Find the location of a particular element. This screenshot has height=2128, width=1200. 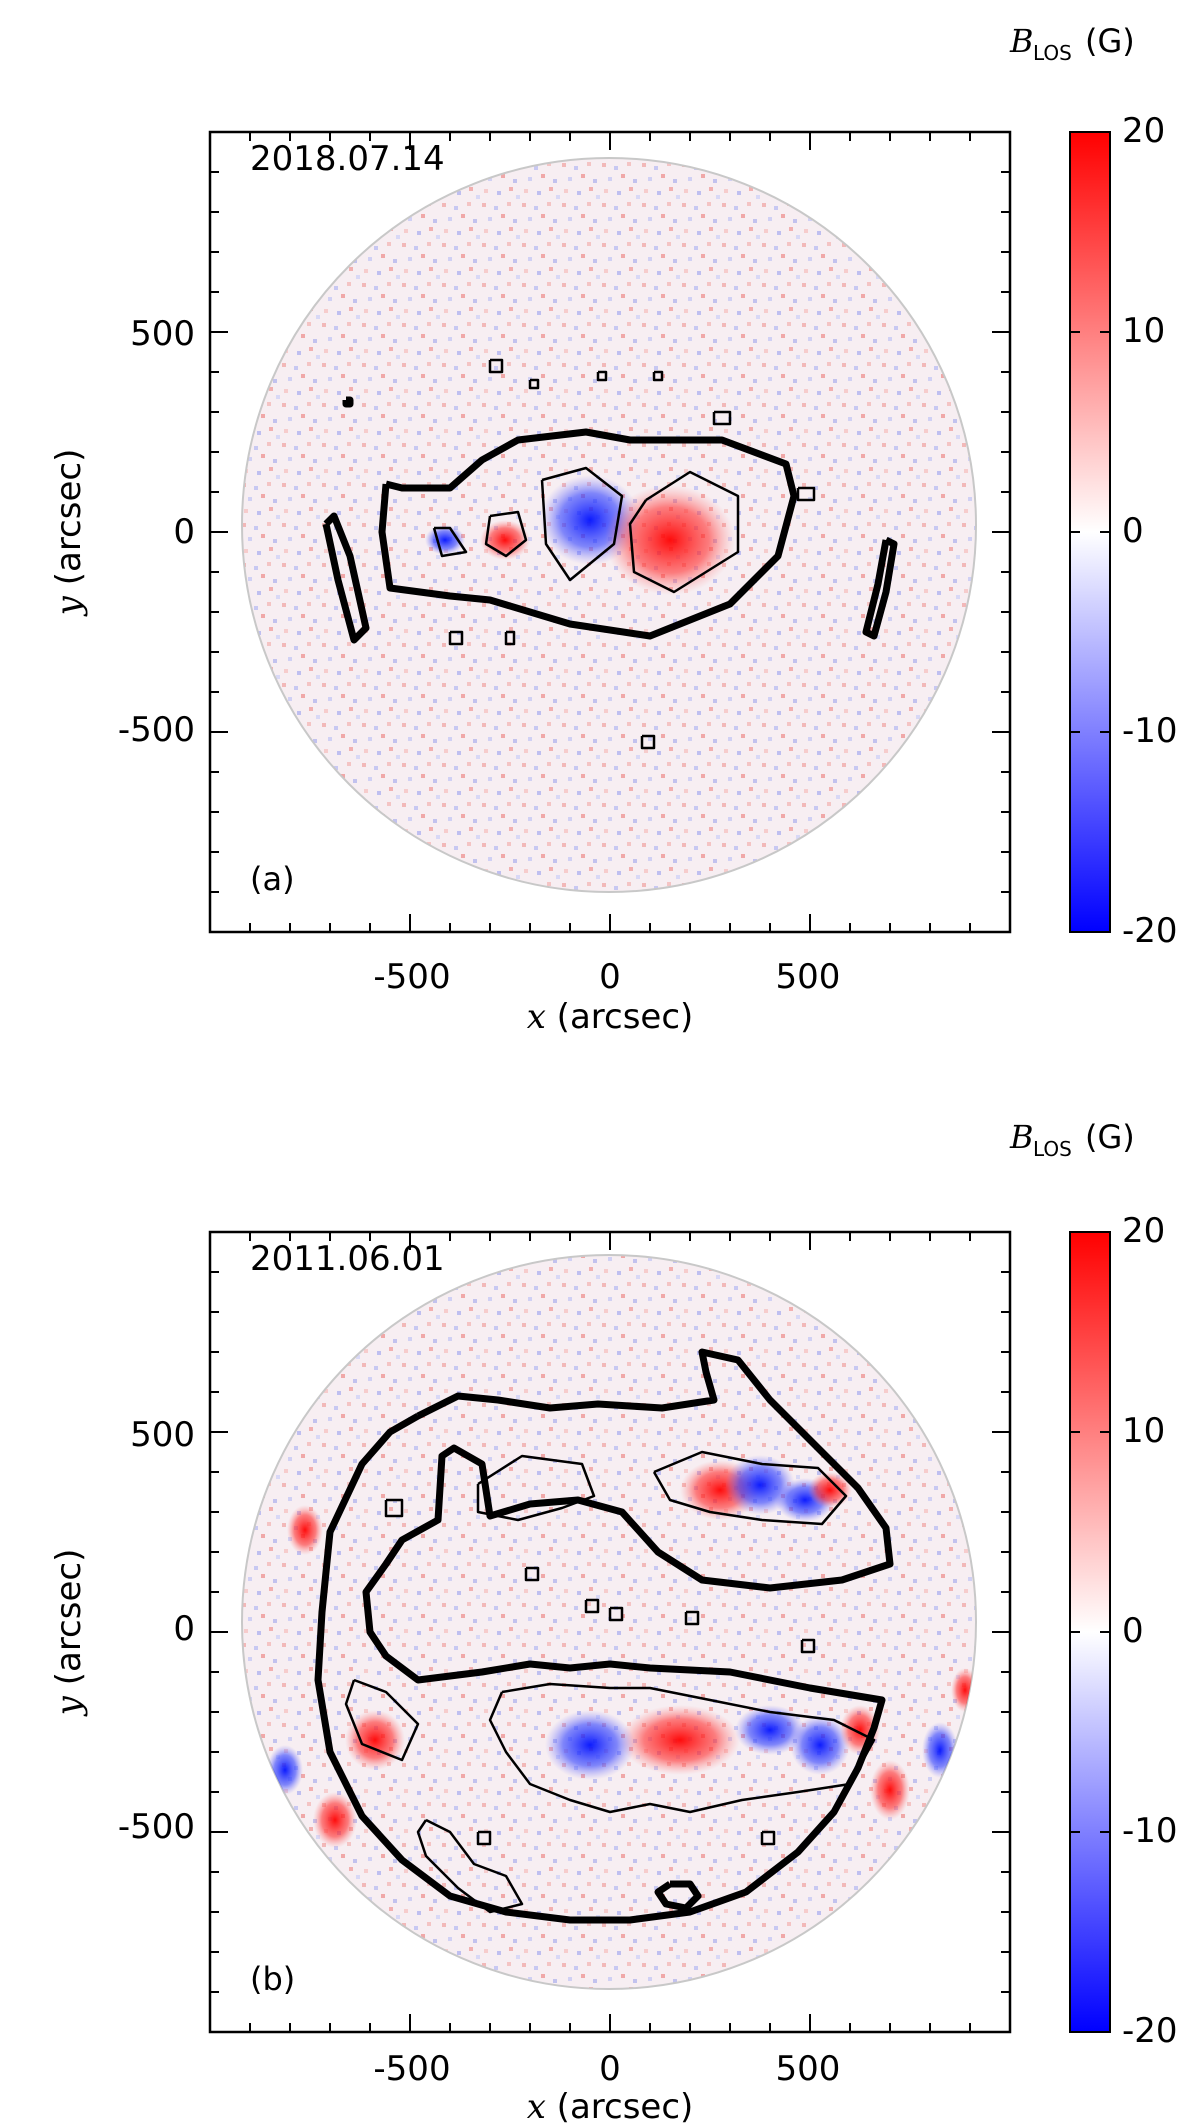

panel-a-xtick-label-500: 500 is located at coordinates (808, 977).